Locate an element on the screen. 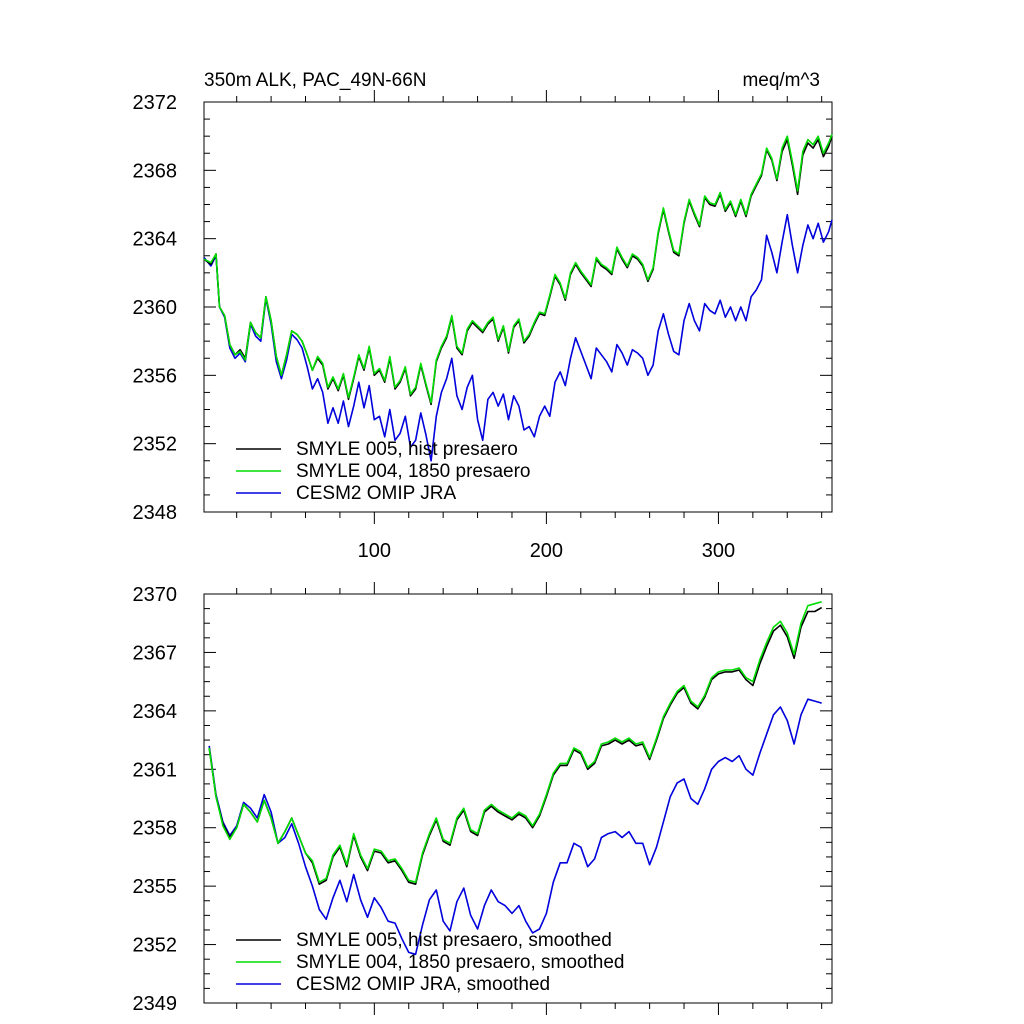 The height and width of the screenshot is (1024, 1024). y-tick-label: 2361 is located at coordinates (155, 770).